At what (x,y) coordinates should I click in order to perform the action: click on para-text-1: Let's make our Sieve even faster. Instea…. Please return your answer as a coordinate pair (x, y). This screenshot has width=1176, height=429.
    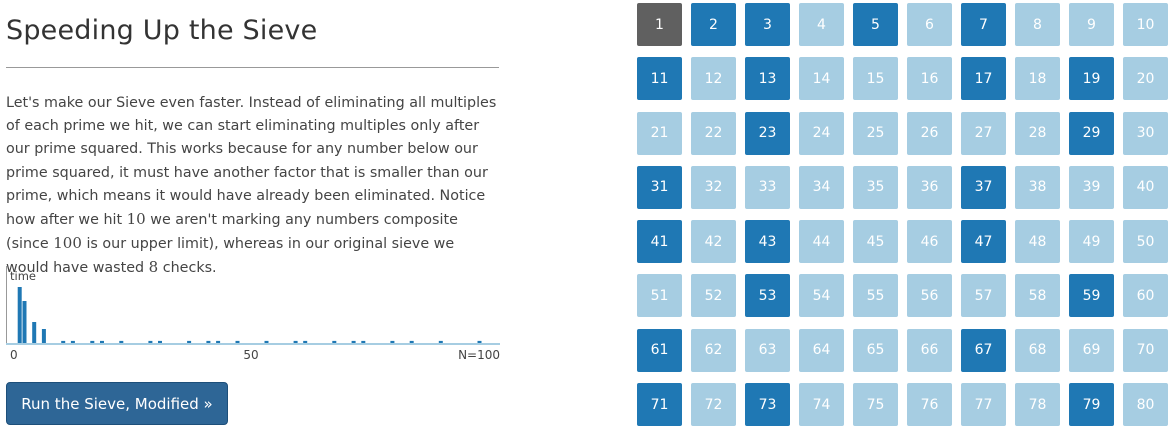
    Looking at the image, I should click on (251, 162).